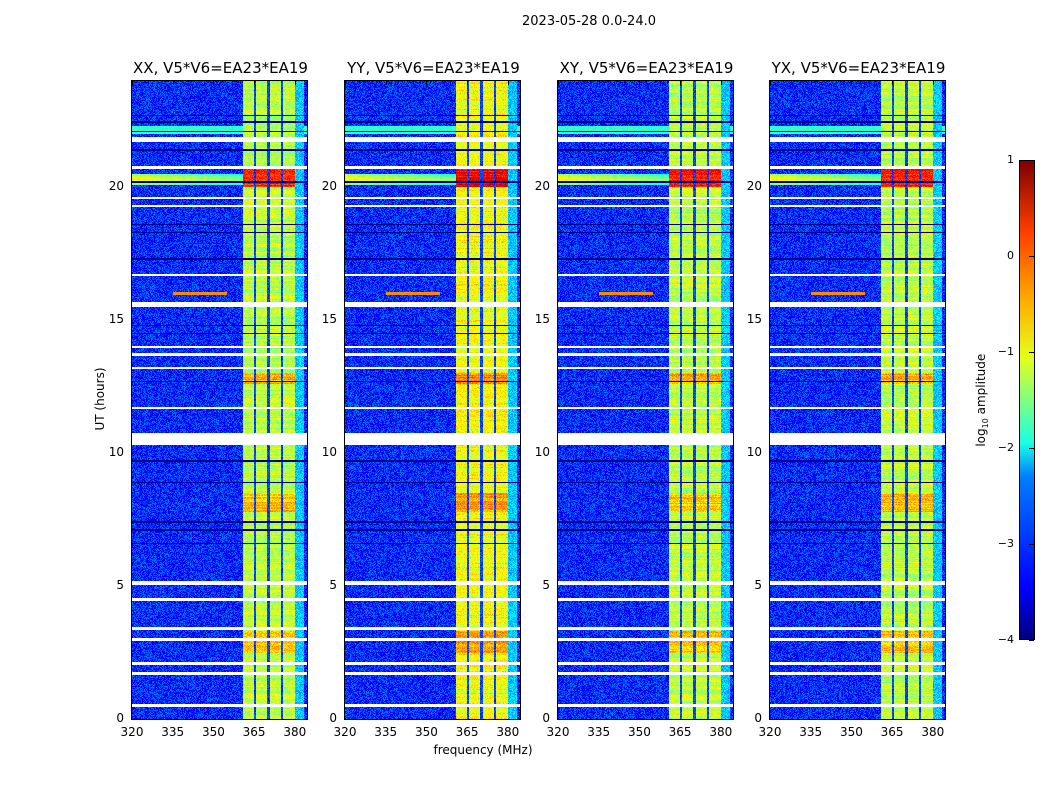 This screenshot has width=1050, height=800. I want to click on colorbar-tick-label: −1, so click(1005, 351).